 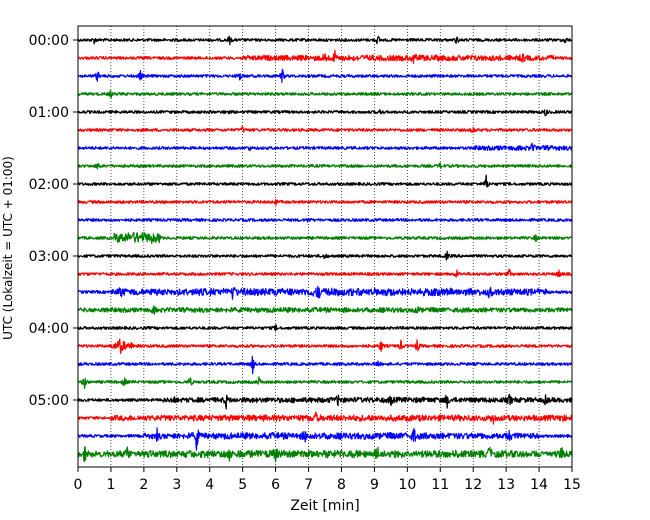 What do you see at coordinates (308, 485) in the screenshot?
I see `x-tick-label: 7` at bounding box center [308, 485].